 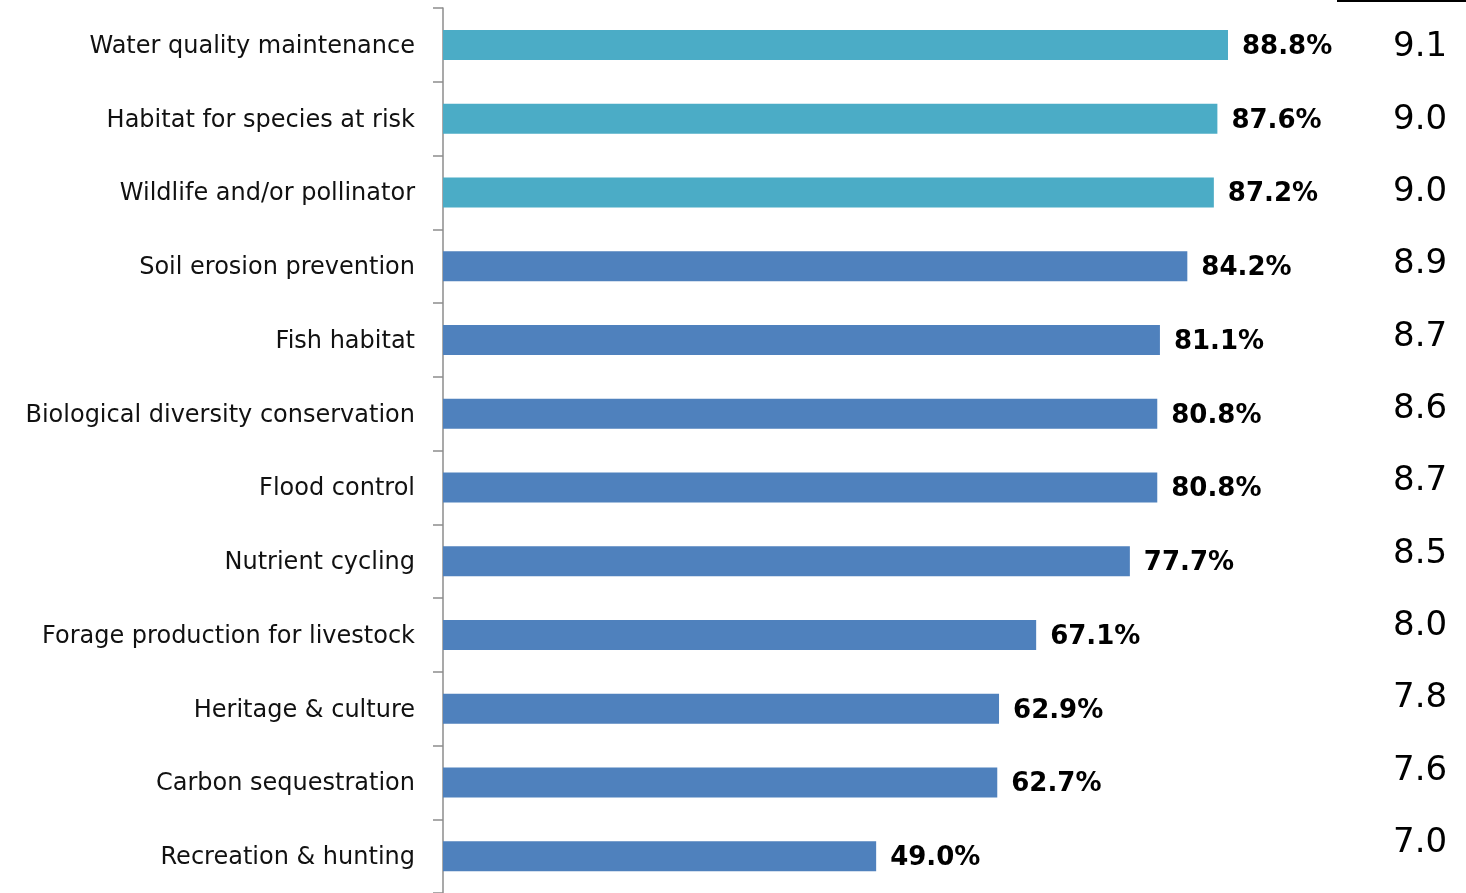 I want to click on text: 7.0, so click(x=1420, y=839).